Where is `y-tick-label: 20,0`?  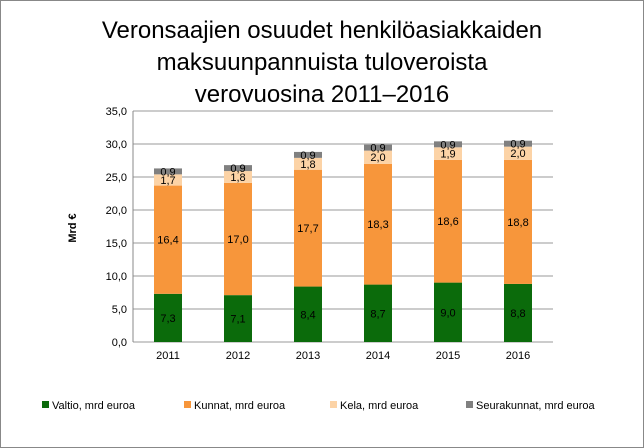
y-tick-label: 20,0 is located at coordinates (116, 211).